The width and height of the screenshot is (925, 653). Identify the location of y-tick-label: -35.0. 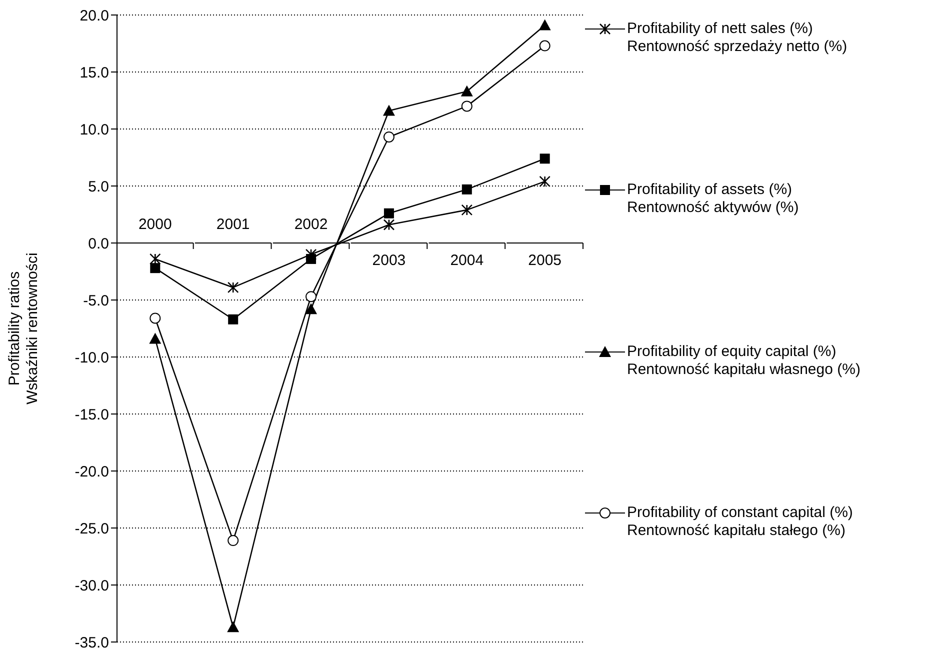
(91, 643).